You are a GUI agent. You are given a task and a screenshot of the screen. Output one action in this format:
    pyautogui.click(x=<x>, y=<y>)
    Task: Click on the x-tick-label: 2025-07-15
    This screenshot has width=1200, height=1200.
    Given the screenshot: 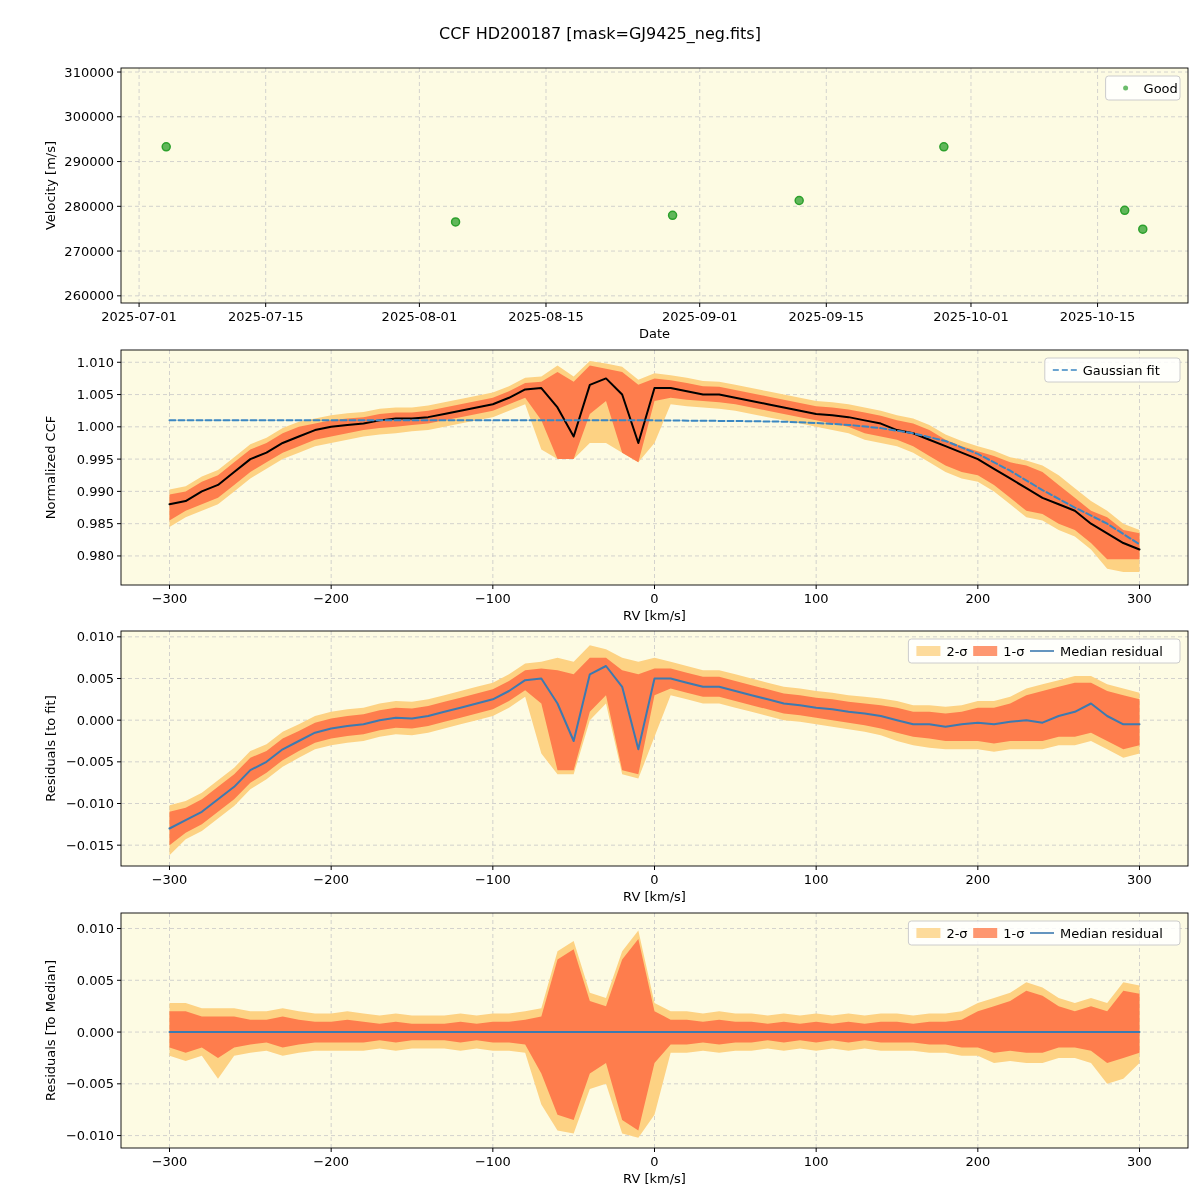 What is the action you would take?
    pyautogui.click(x=265, y=316)
    